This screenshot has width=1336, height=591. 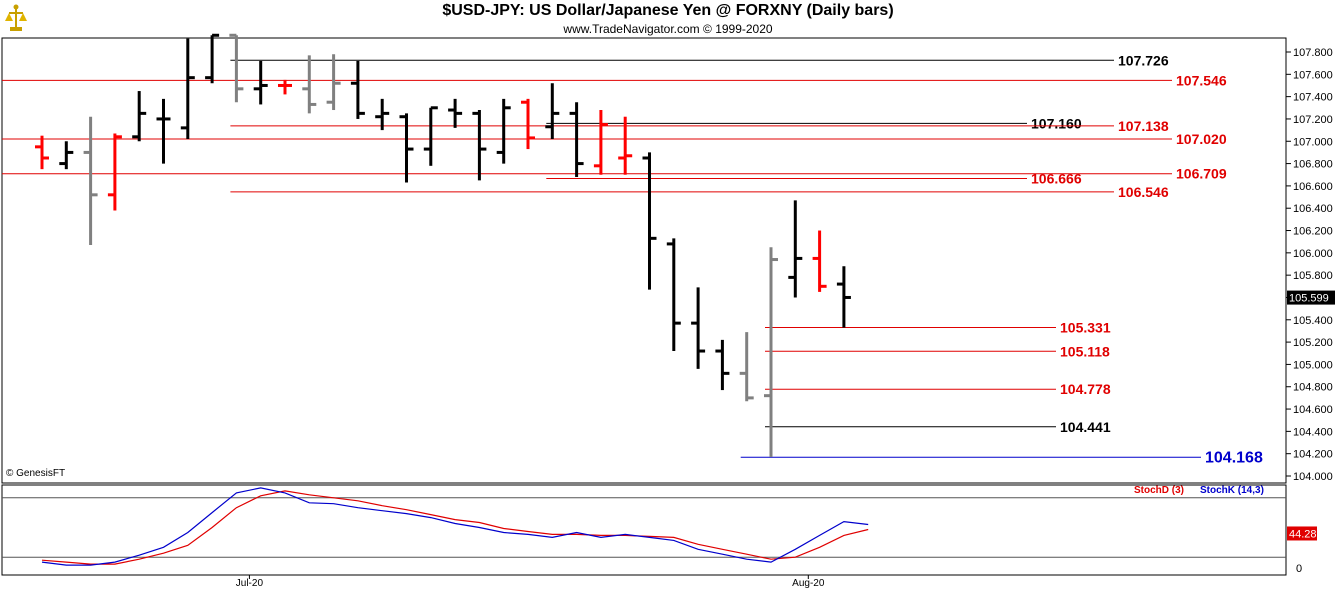 What do you see at coordinates (1201, 80) in the screenshot?
I see `level-label: 107.546` at bounding box center [1201, 80].